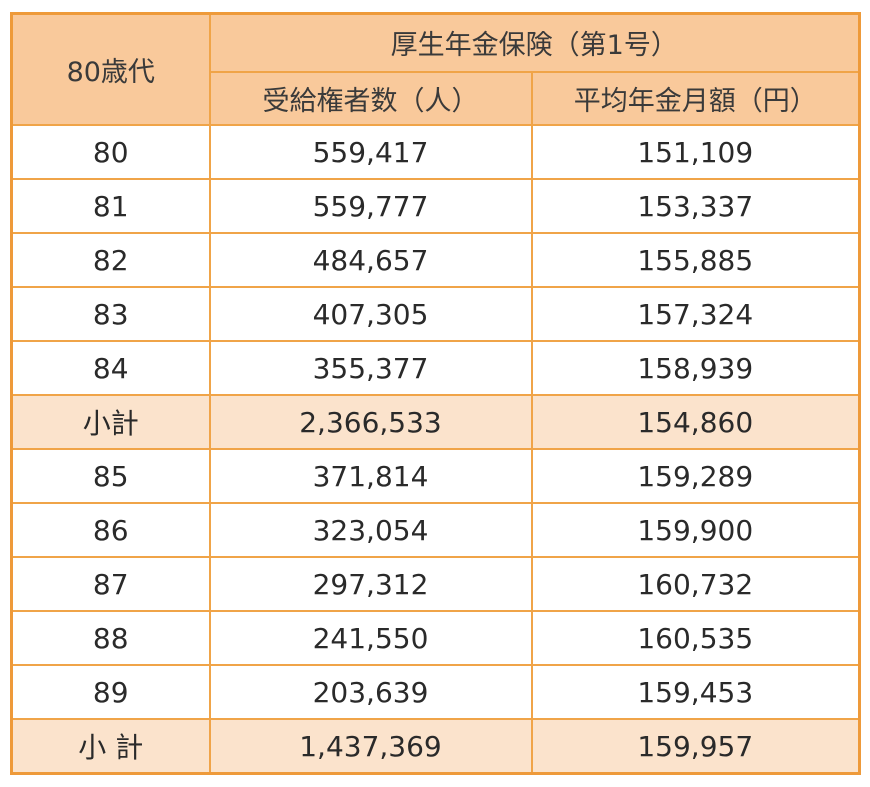 The width and height of the screenshot is (870, 787). I want to click on recipients-cell: 559,417, so click(370, 152).